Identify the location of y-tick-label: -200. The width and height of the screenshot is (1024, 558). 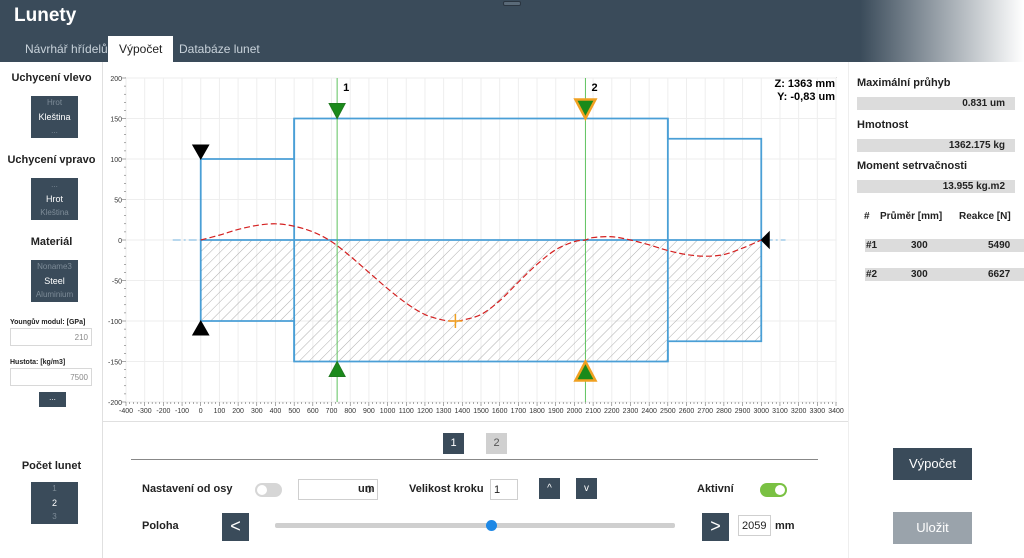
(115, 403).